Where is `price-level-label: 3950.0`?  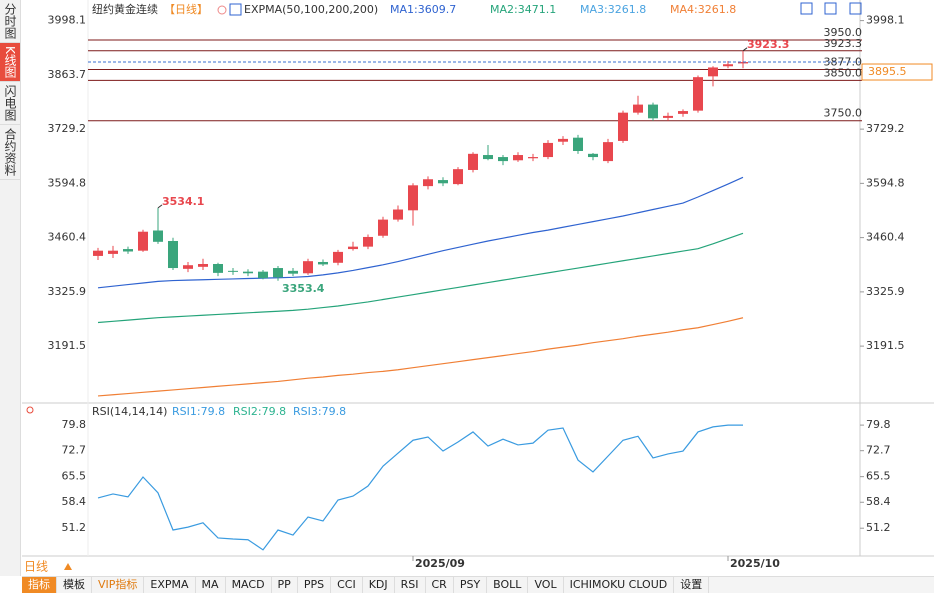 price-level-label: 3950.0 is located at coordinates (843, 32).